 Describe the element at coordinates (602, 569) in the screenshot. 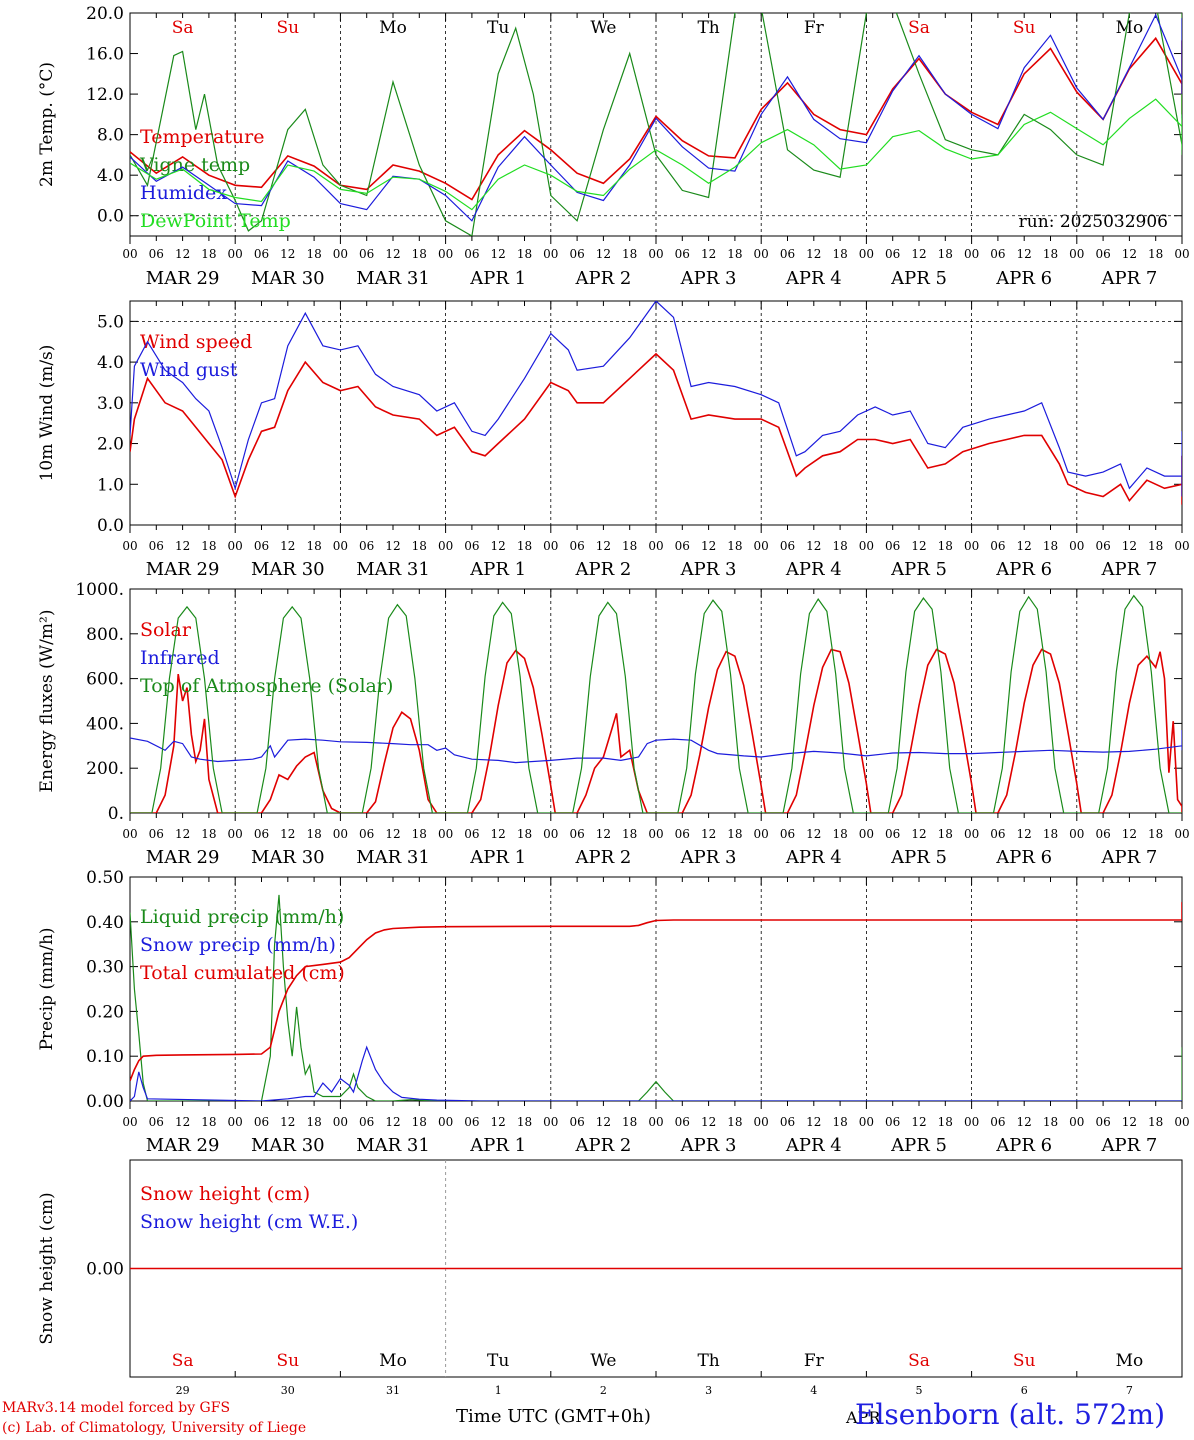

I see `date-label: APR 2` at that location.